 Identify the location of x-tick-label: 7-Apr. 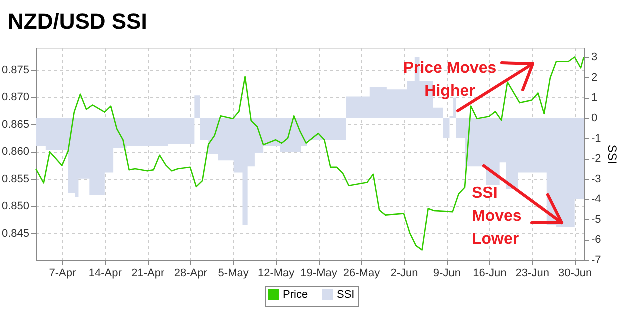
(62, 274).